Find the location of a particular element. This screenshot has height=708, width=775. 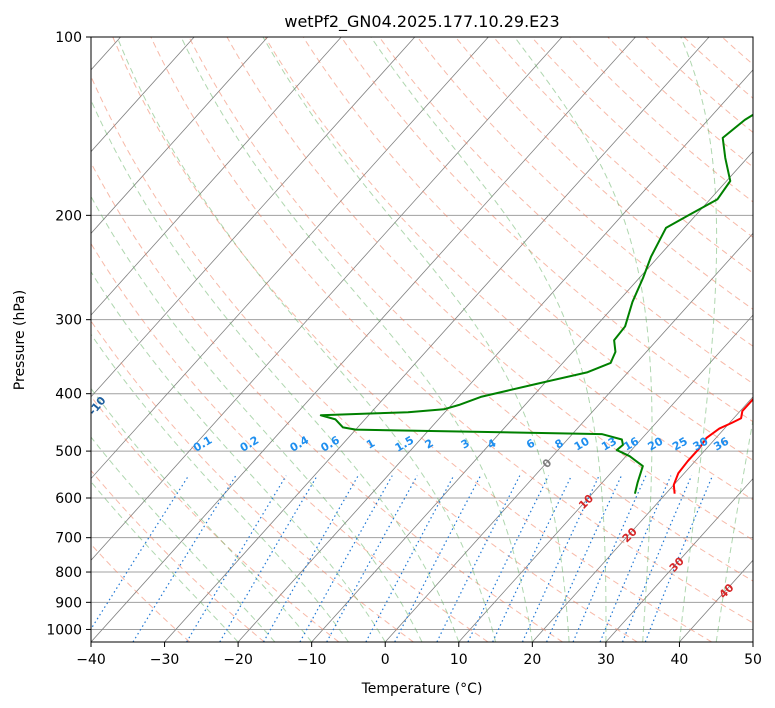

x-tick-label: −10 is located at coordinates (312, 660).